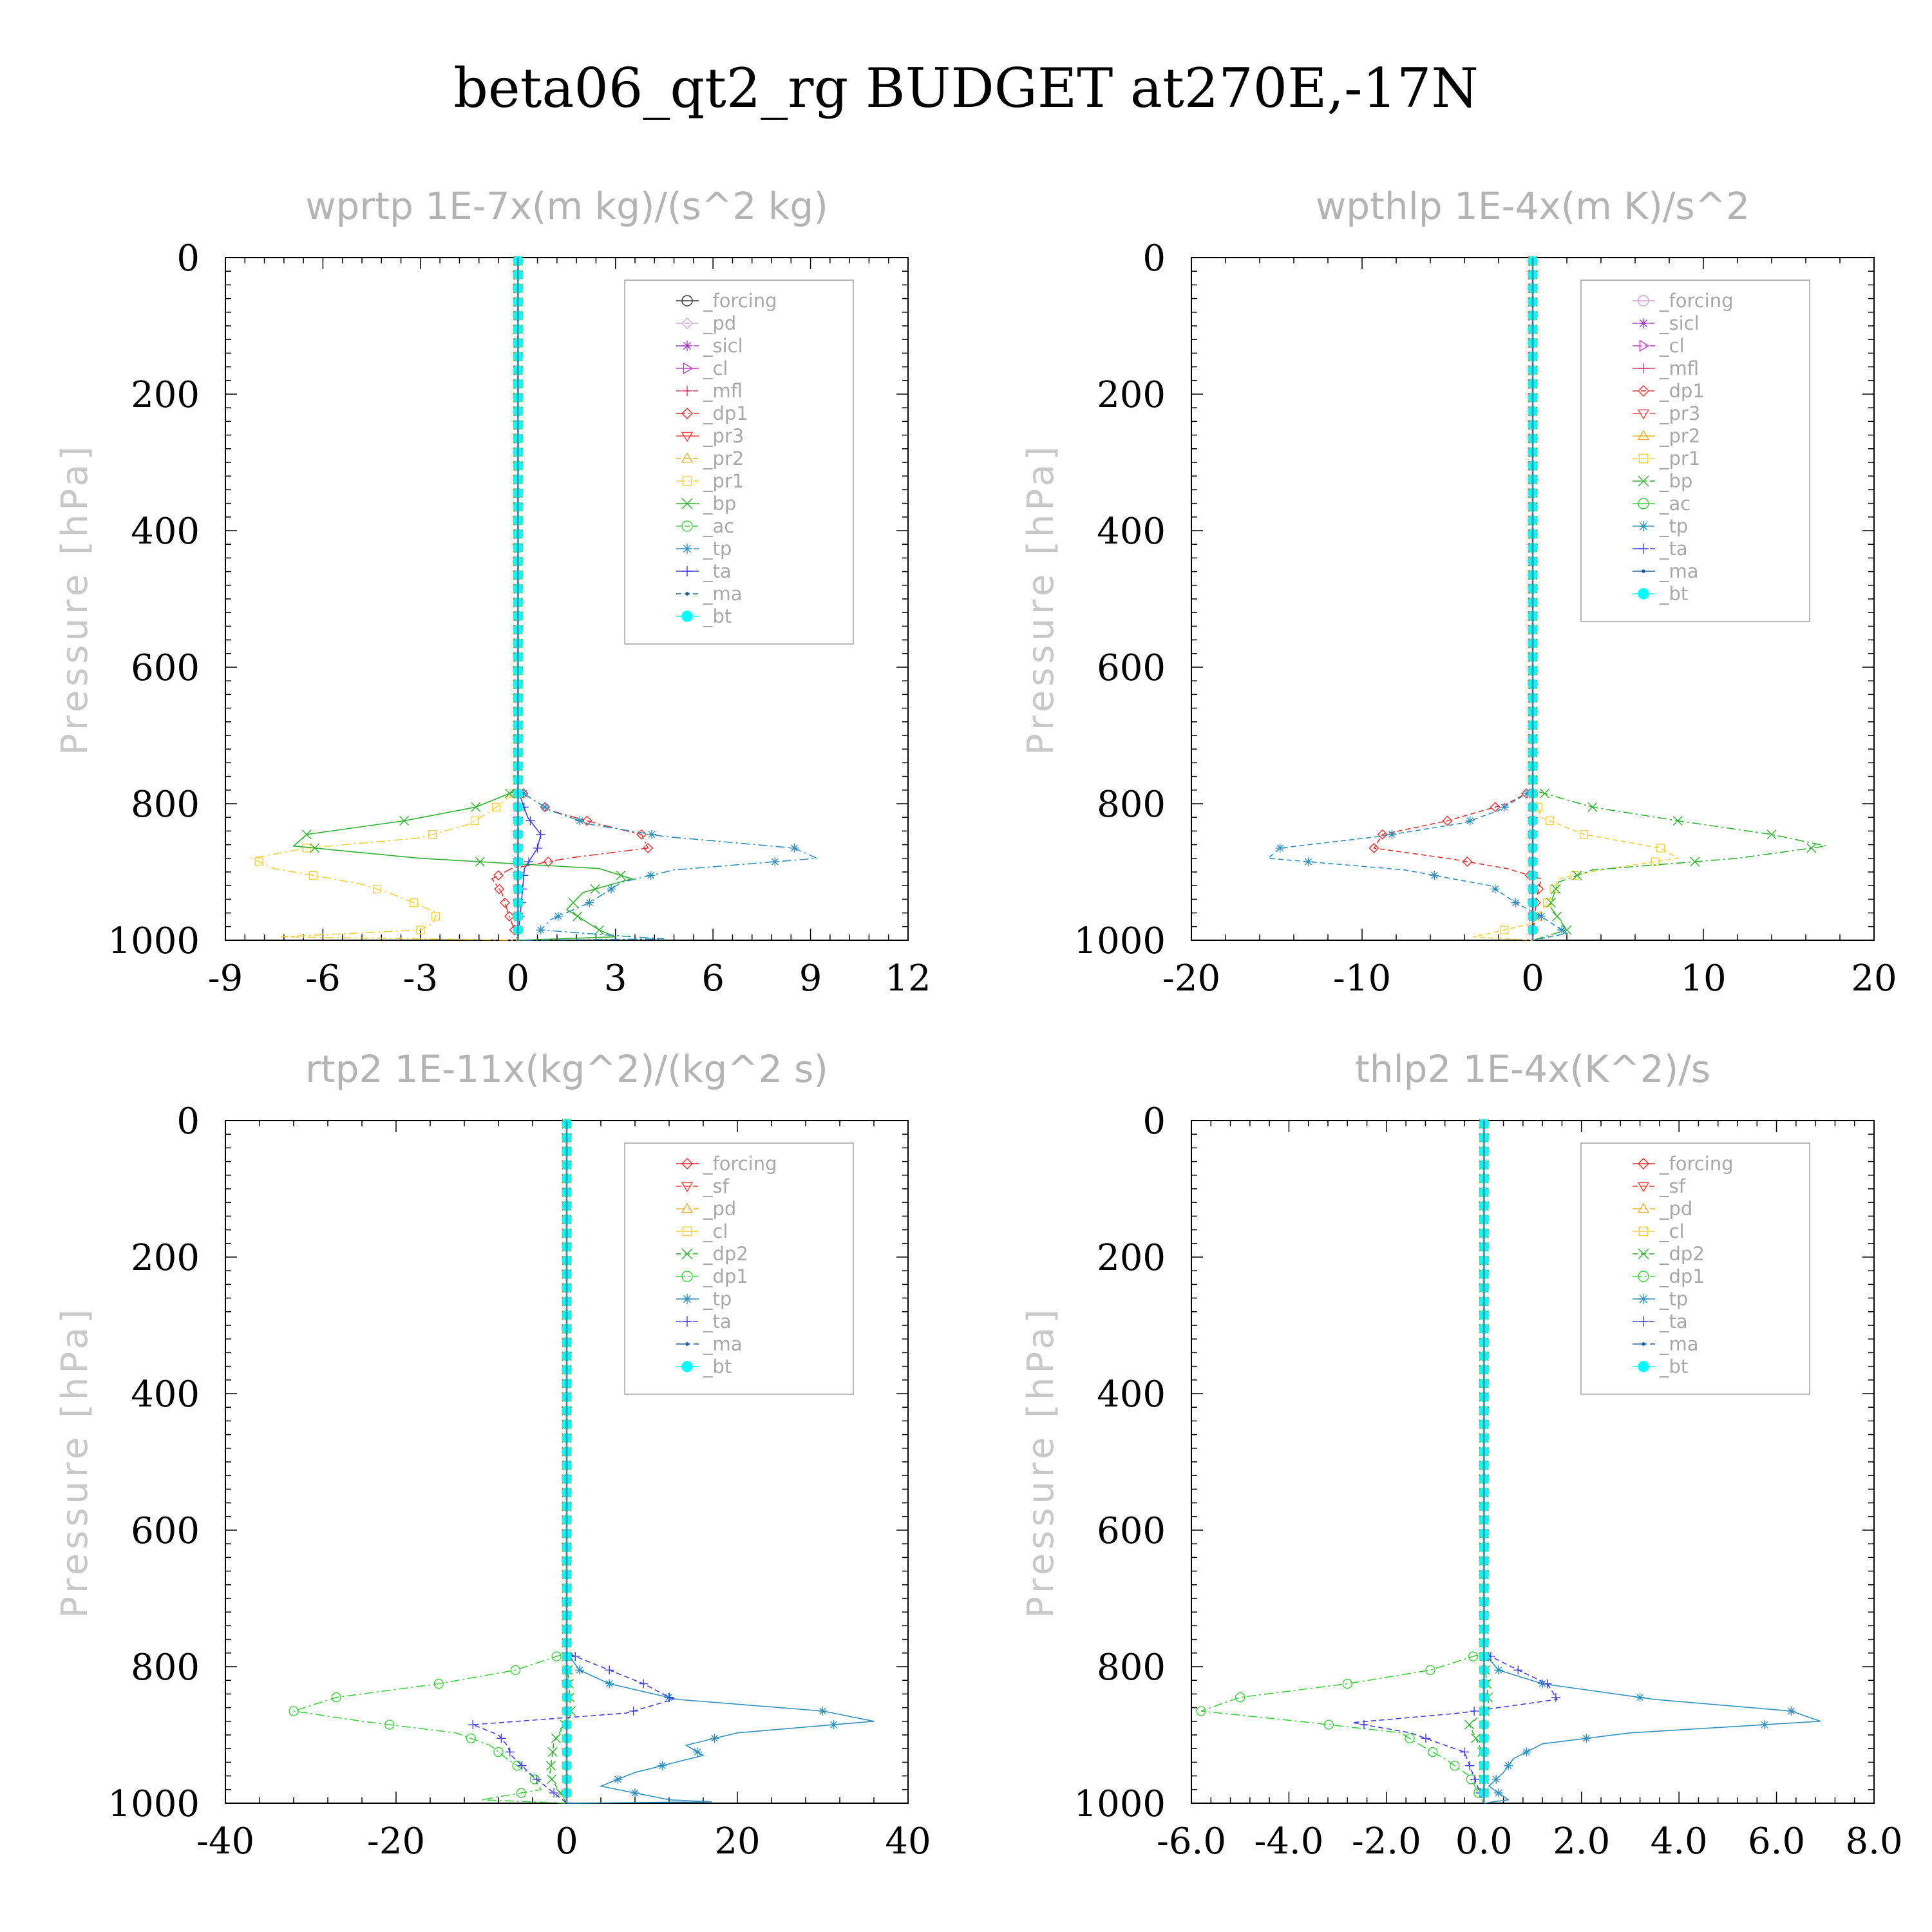  What do you see at coordinates (1533, 206) in the screenshot?
I see `panel-title: wpthlp 1E-4x(m K)/s^2` at bounding box center [1533, 206].